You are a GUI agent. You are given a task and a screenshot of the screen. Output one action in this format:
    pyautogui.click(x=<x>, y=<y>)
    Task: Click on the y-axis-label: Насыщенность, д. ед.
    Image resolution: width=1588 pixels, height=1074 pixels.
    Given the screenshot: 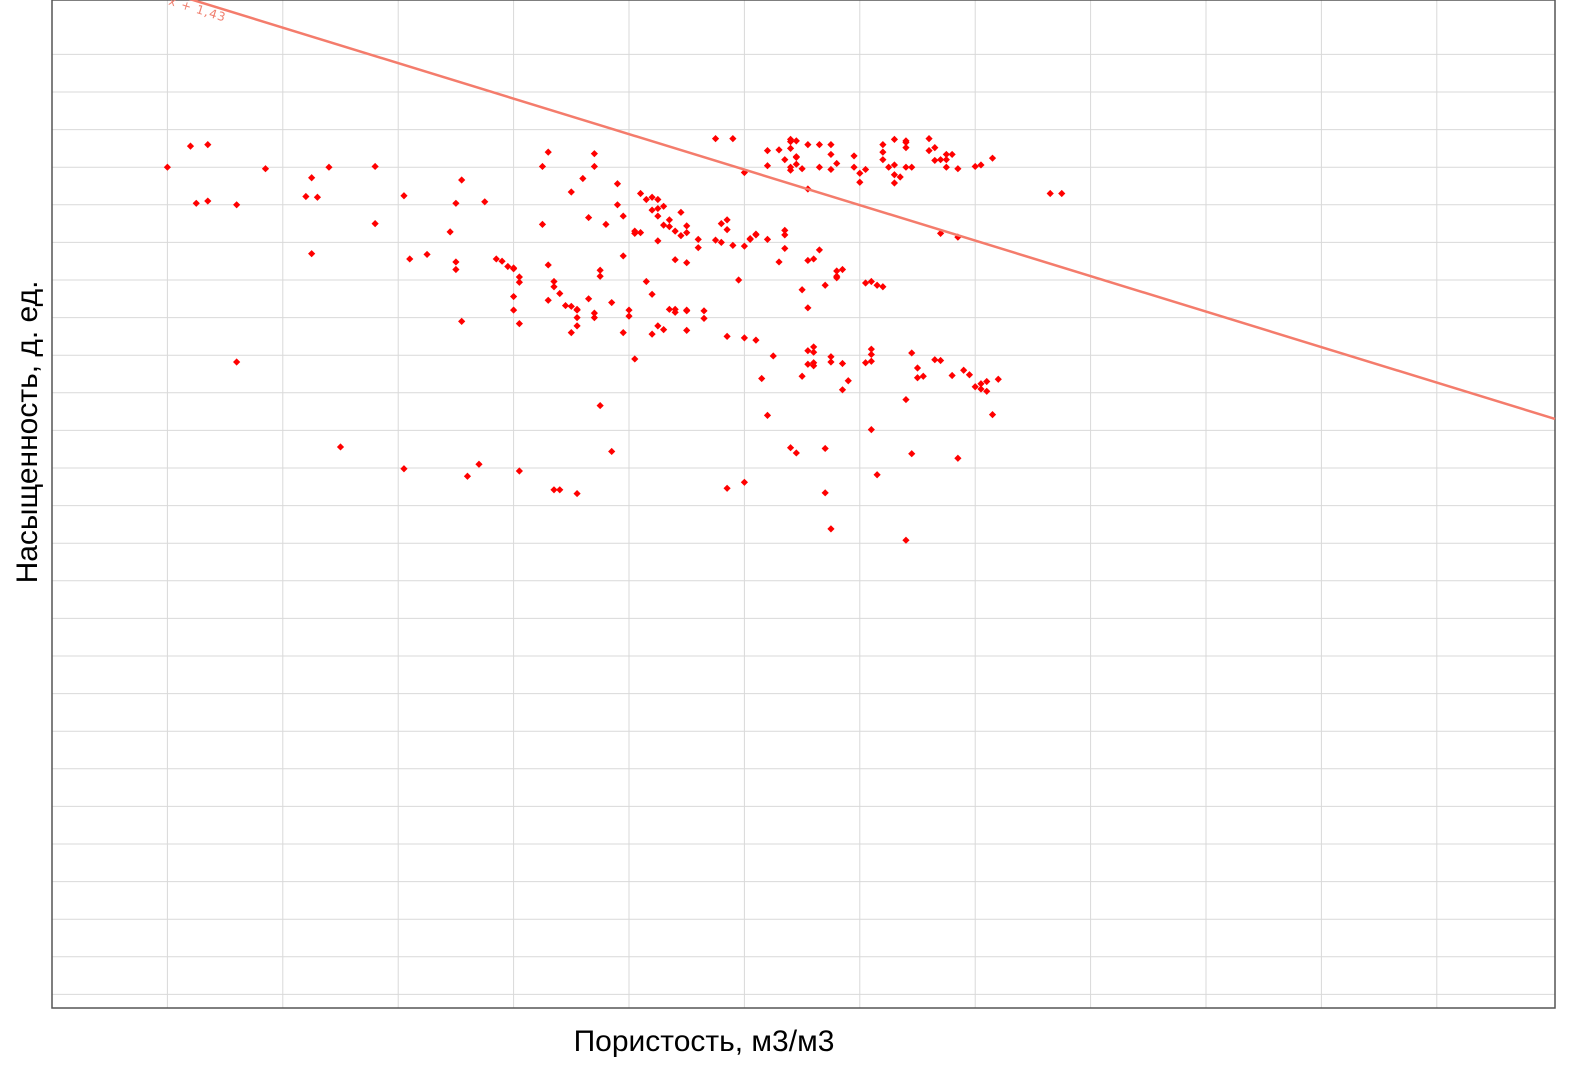 What is the action you would take?
    pyautogui.click(x=27, y=432)
    